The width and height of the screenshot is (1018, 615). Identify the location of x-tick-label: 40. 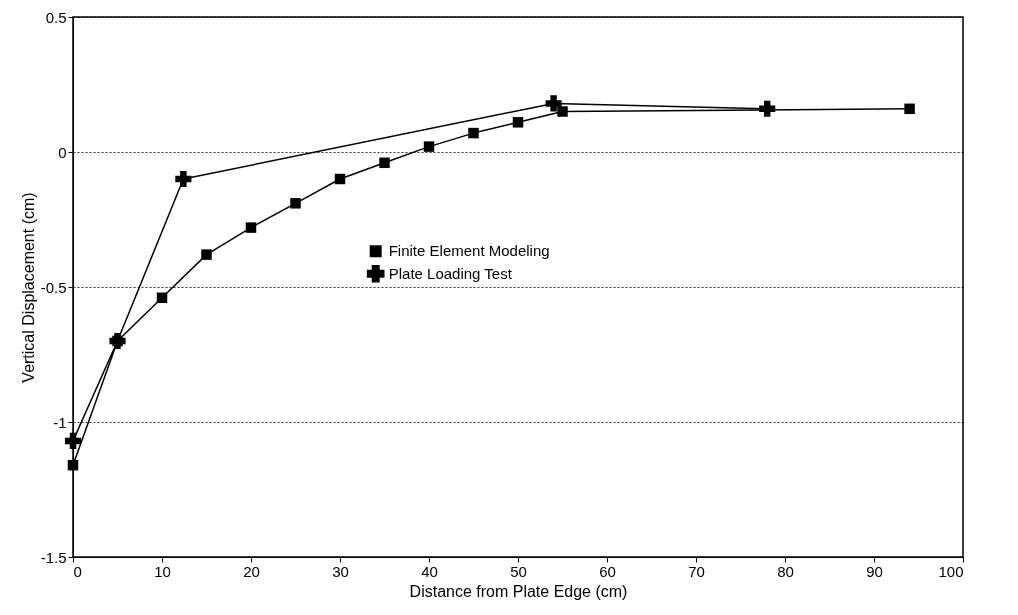
(429, 571).